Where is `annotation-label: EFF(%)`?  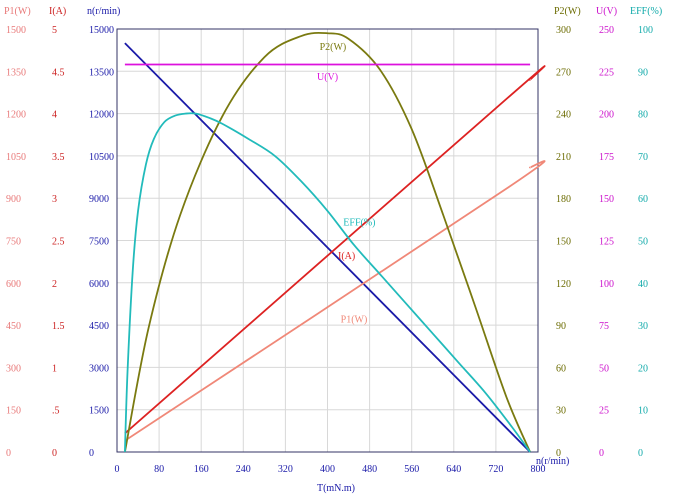 annotation-label: EFF(%) is located at coordinates (359, 223).